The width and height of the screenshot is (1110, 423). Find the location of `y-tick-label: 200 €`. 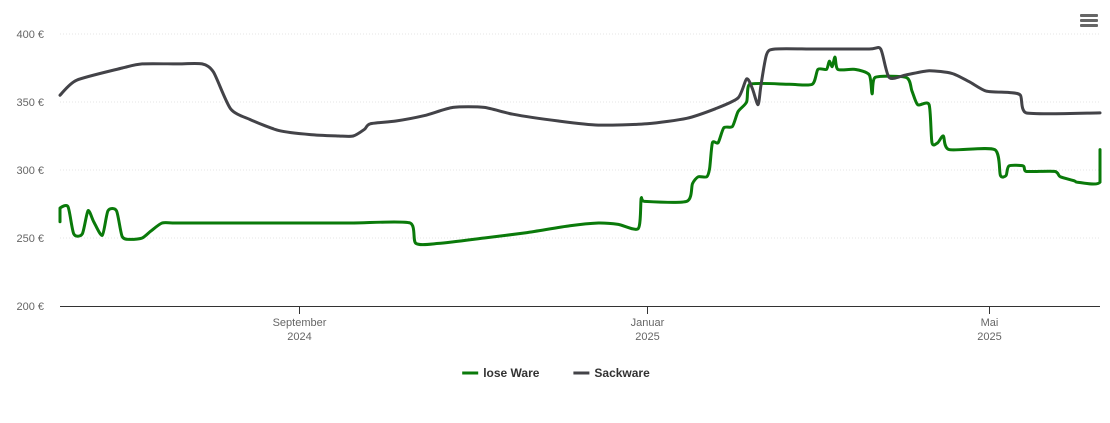

y-tick-label: 200 € is located at coordinates (30, 307).